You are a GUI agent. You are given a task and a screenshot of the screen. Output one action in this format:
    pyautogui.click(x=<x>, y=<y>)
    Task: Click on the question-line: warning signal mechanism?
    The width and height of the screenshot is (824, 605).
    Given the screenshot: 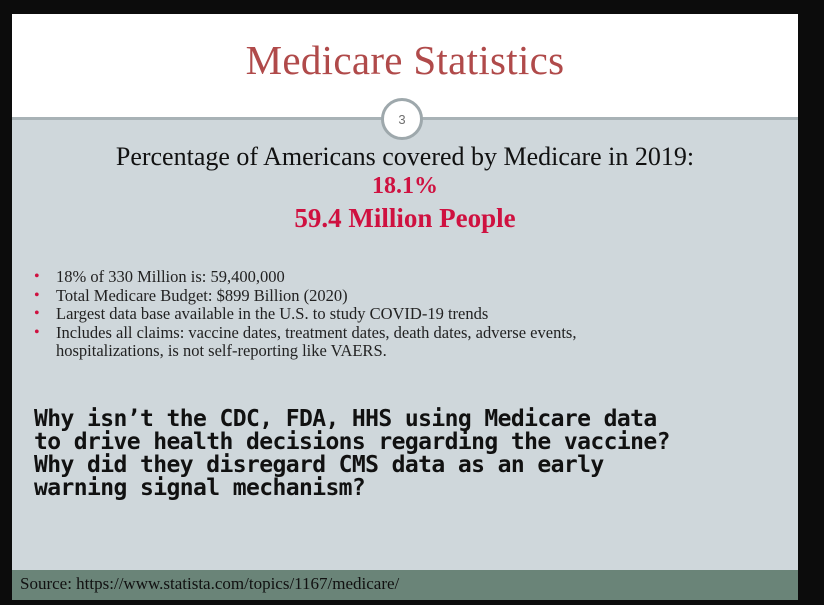 What is the action you would take?
    pyautogui.click(x=200, y=488)
    